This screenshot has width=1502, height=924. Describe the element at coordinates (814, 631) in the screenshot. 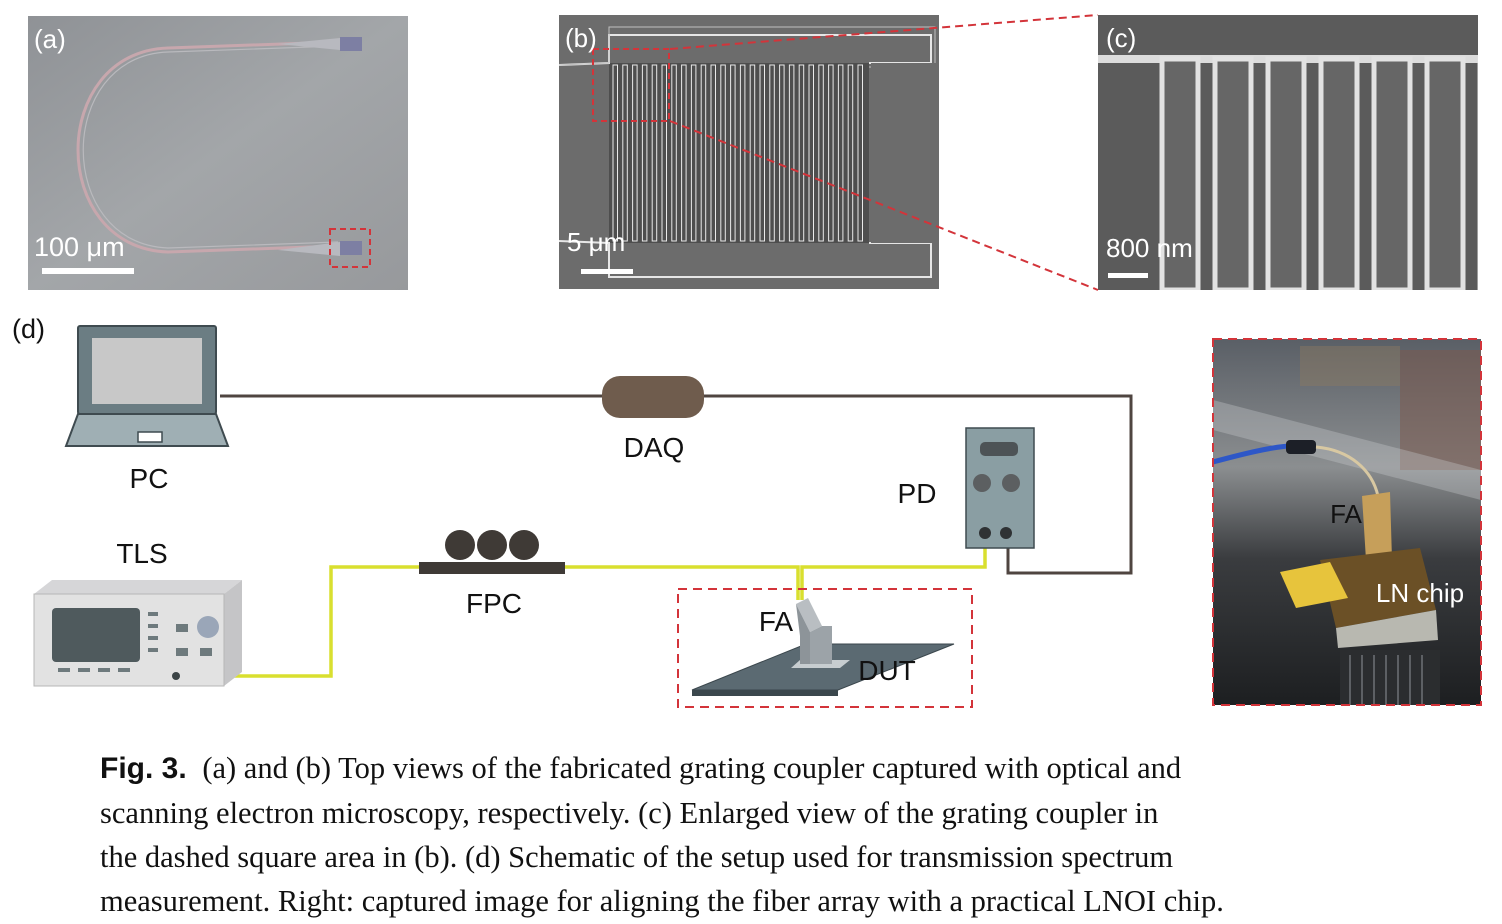

I see `fiber-array-icon` at that location.